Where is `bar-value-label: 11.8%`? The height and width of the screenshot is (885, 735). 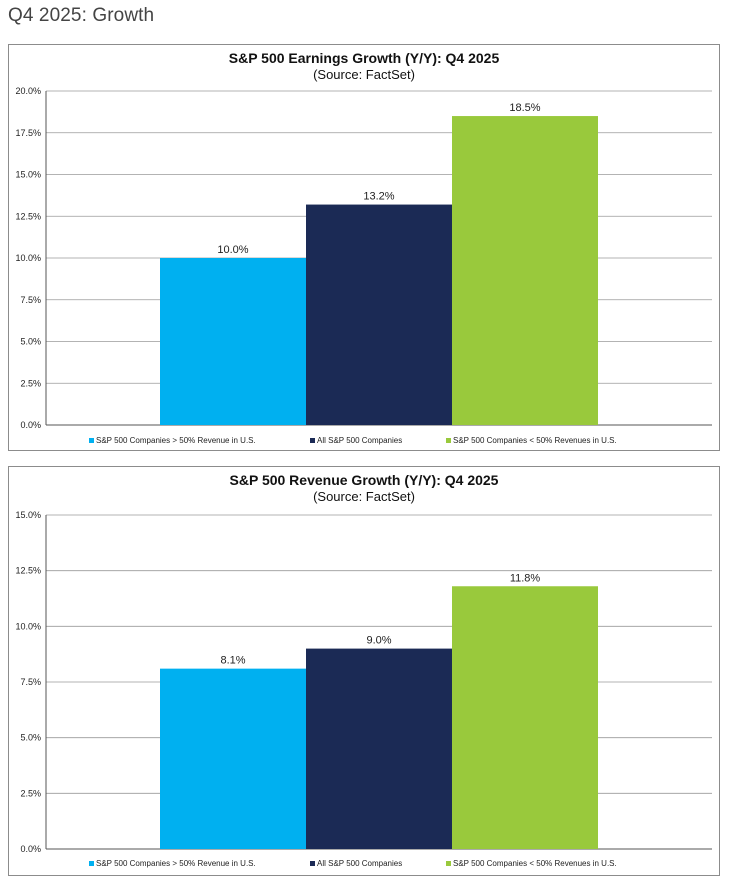
bar-value-label: 11.8% is located at coordinates (525, 578).